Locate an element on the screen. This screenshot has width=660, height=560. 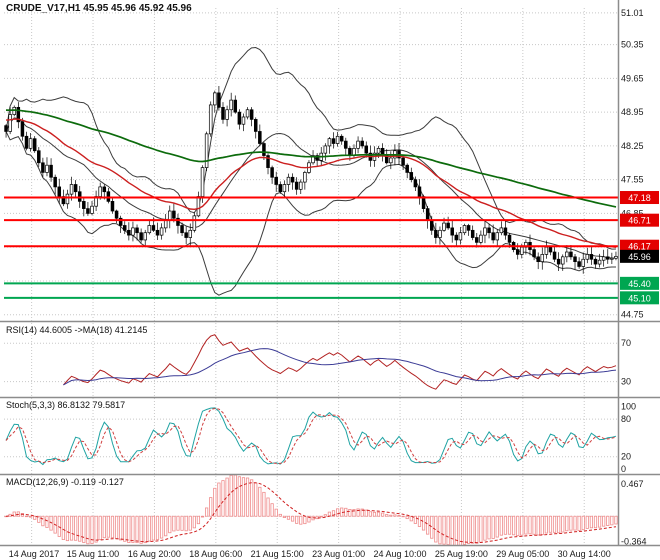
rsi-axis-tick: 70 is located at coordinates (626, 343).